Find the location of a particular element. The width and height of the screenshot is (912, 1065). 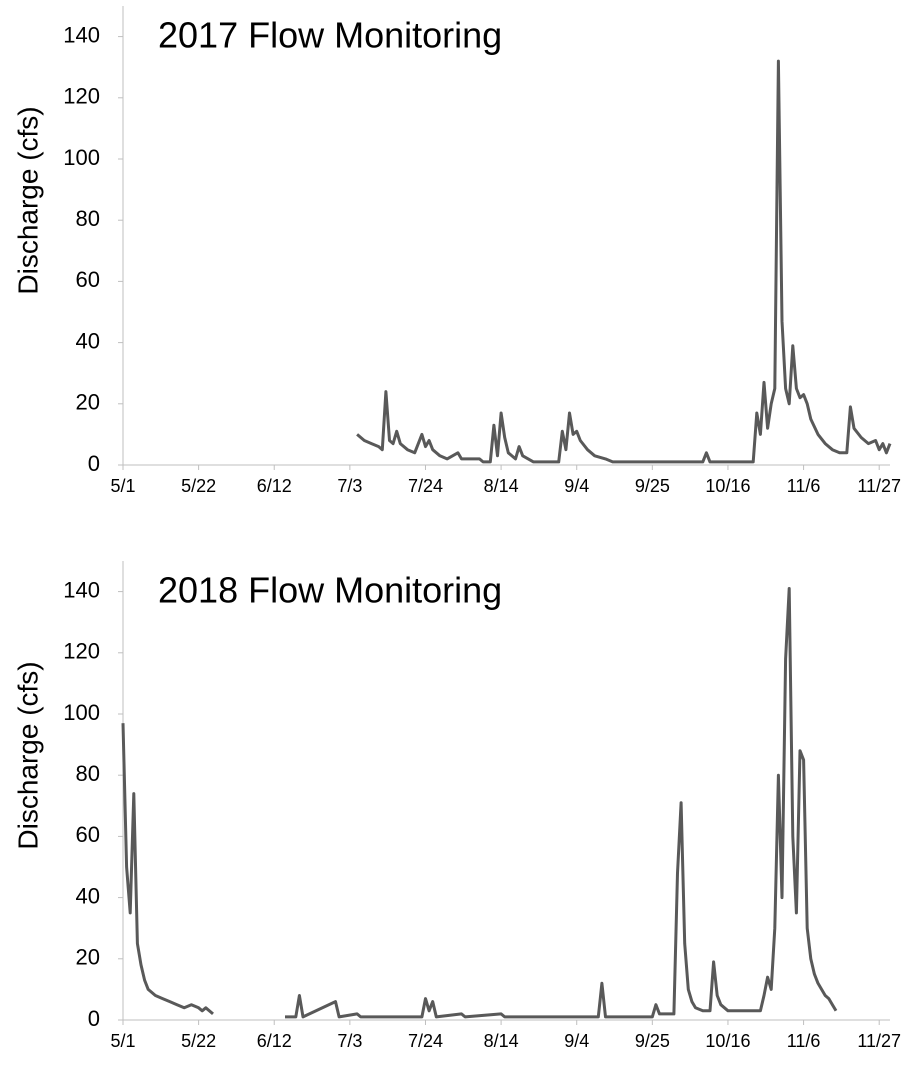

chart-title: 2017 Flow Monitoring is located at coordinates (330, 35).